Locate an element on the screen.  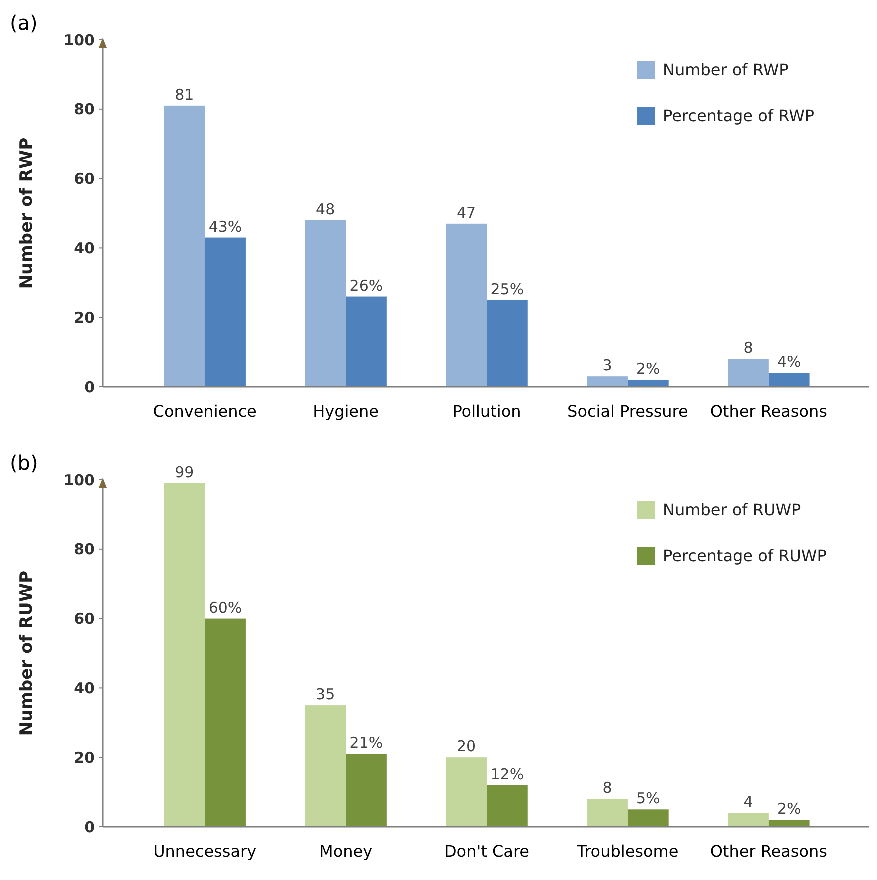
data-label: 5% is located at coordinates (648, 799).